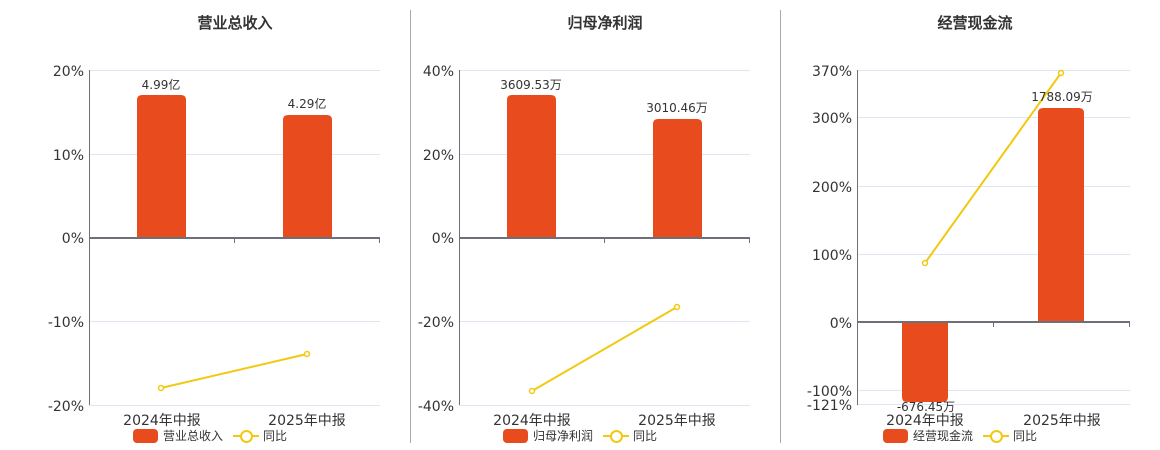 The width and height of the screenshot is (1160, 450). I want to click on y-tick: -40%, so click(436, 407).